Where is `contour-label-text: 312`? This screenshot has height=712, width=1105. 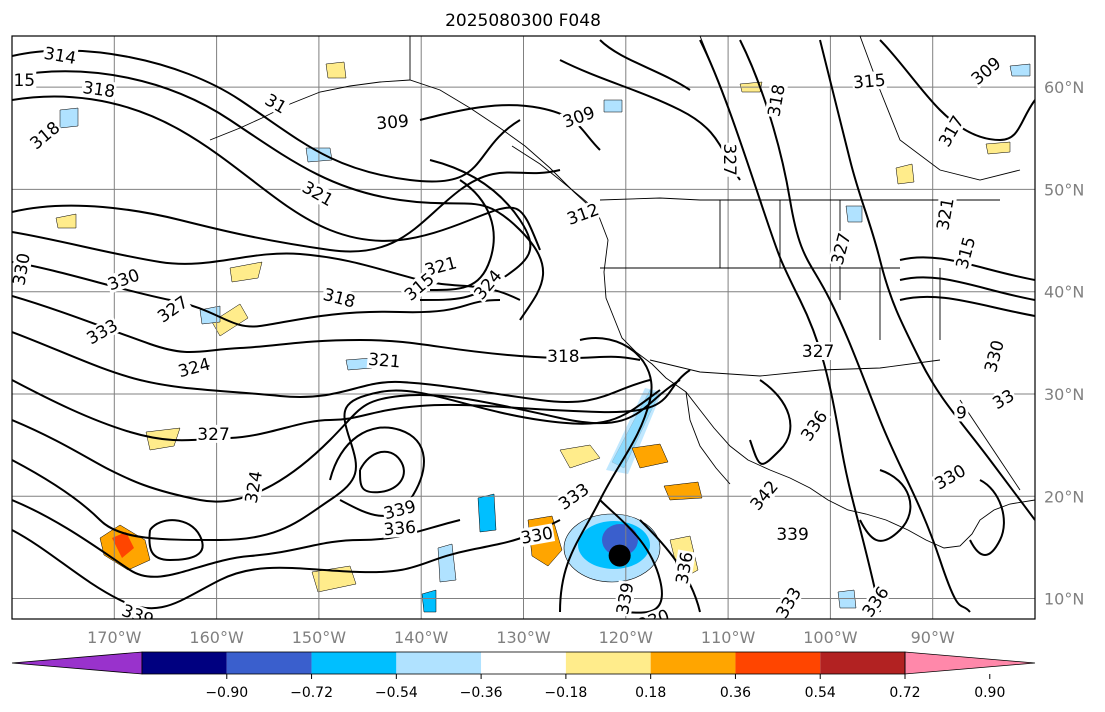 contour-label-text: 312 is located at coordinates (583, 215).